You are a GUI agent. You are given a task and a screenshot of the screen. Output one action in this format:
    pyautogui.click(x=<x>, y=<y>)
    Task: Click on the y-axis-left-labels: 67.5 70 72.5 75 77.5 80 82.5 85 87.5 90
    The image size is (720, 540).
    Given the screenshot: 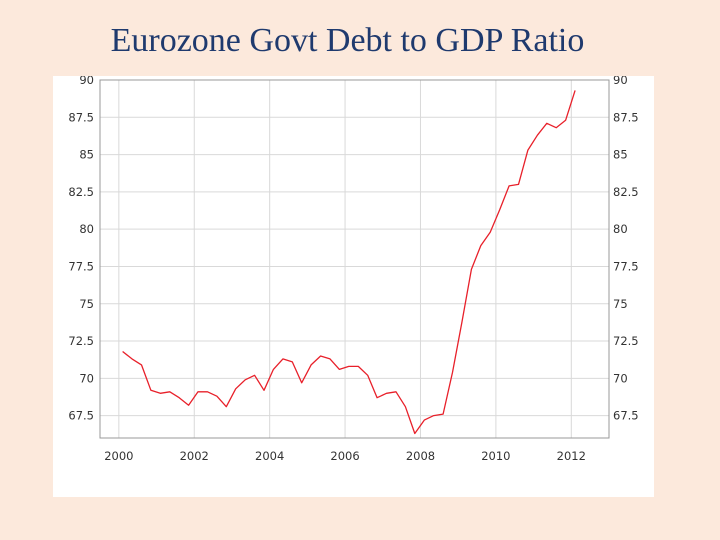 What is the action you would take?
    pyautogui.click(x=81, y=249)
    